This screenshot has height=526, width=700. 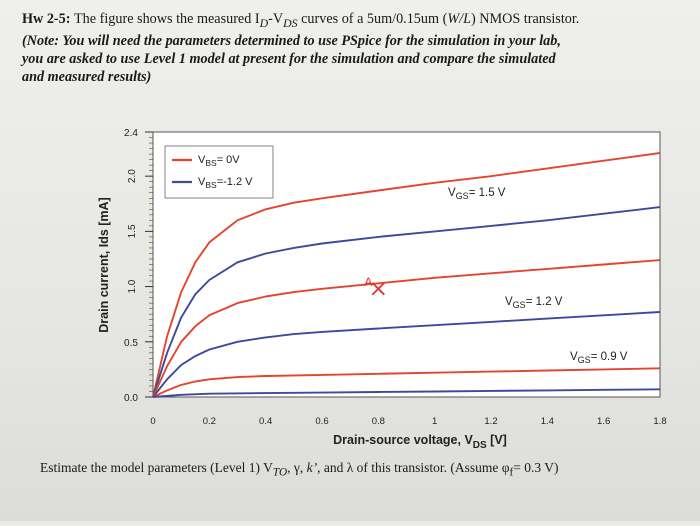 I want to click on x-axis-label: Drain-source voltage, VDS [V], so click(x=420, y=442).